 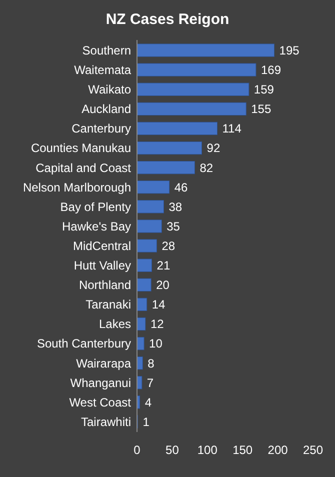 What do you see at coordinates (313, 450) in the screenshot?
I see `x-tick-label: 250` at bounding box center [313, 450].